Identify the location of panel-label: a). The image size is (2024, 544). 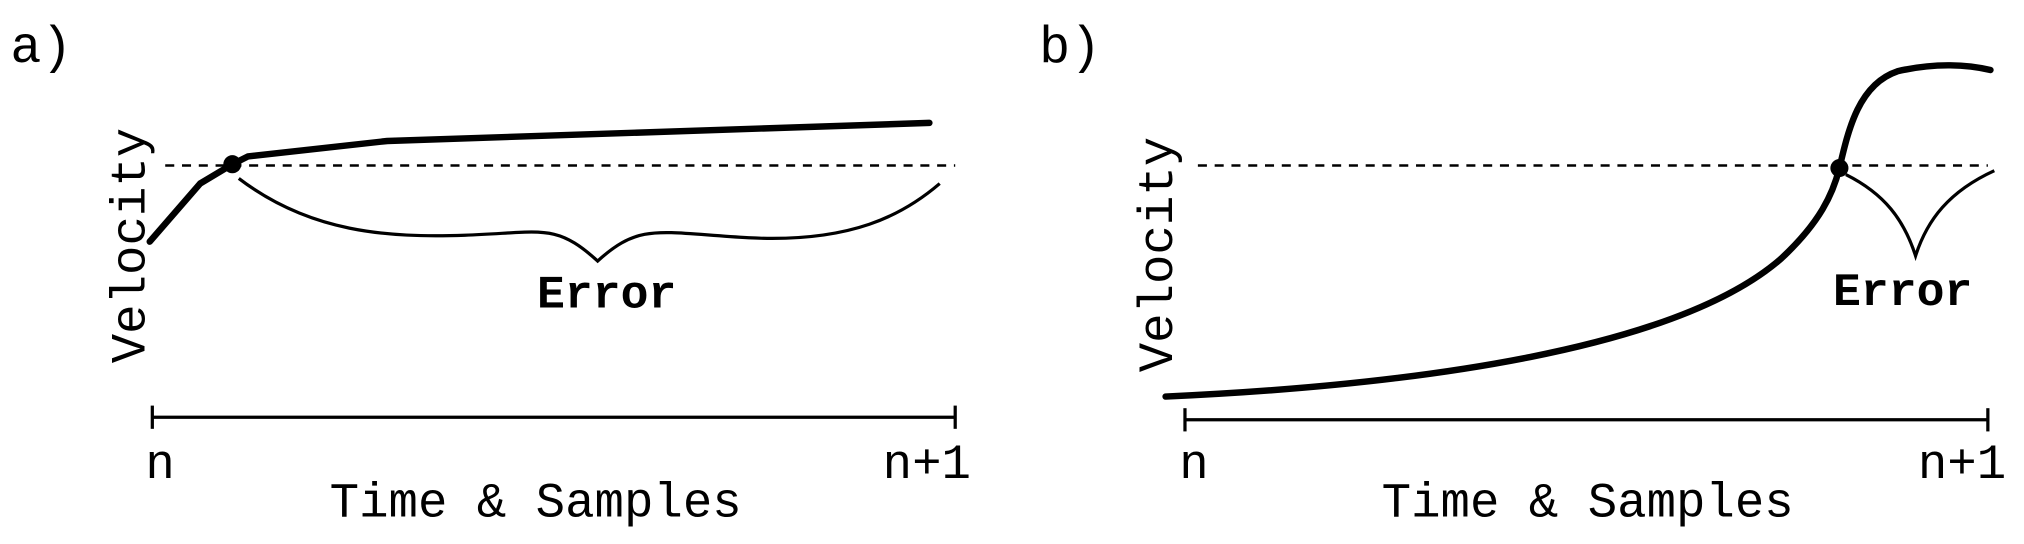
(41, 48).